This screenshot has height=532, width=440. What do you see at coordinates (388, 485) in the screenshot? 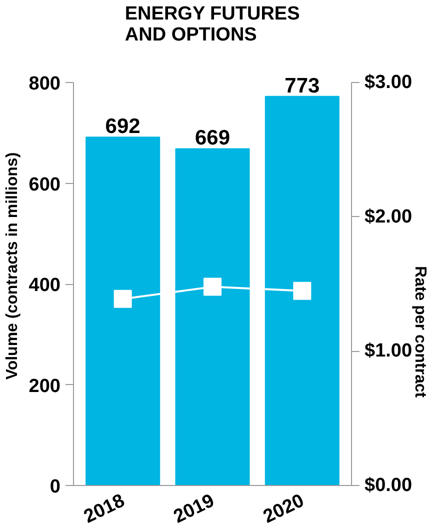
I see `y2-tick-label: $0.00` at bounding box center [388, 485].